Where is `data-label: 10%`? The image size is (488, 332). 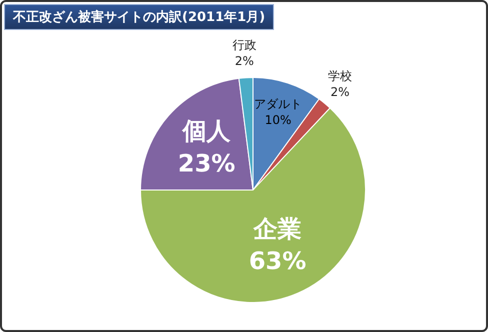
data-label: 10% is located at coordinates (278, 120).